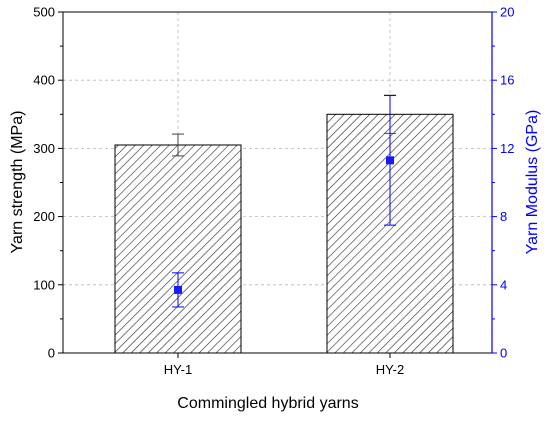 This screenshot has height=422, width=550. Describe the element at coordinates (532, 182) in the screenshot. I see `y2-axis-title: Yarn Modulus (GPa)` at that location.